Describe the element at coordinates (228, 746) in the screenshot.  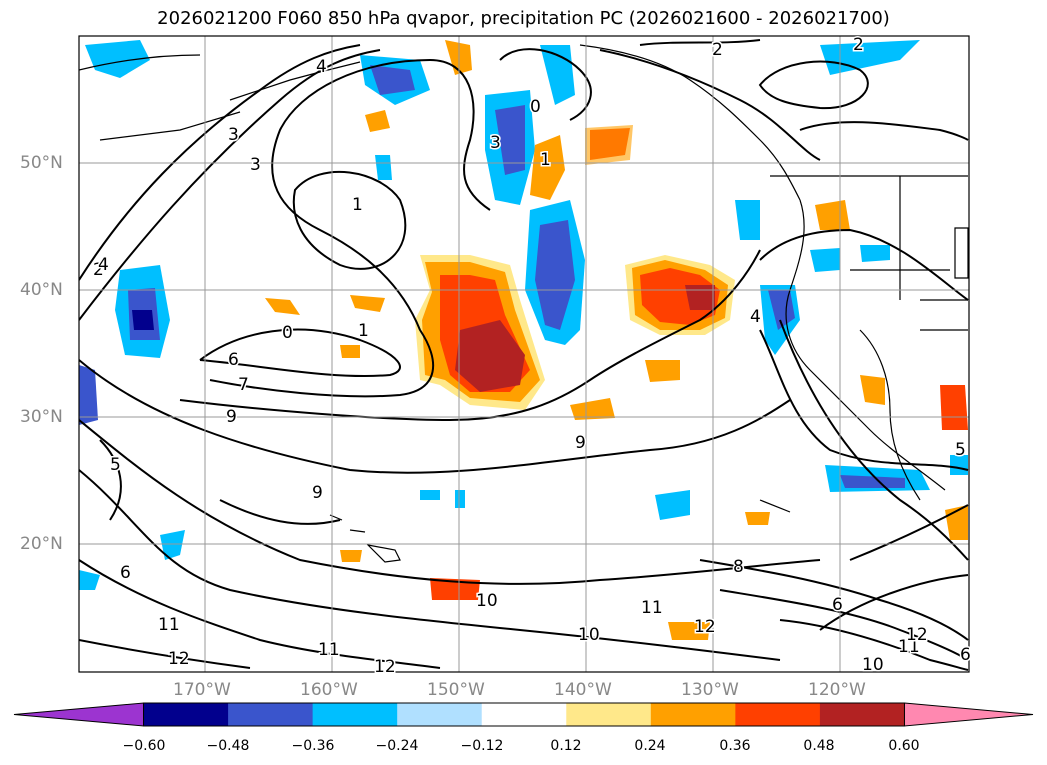
I see `colorbar-label: −0.48` at that location.